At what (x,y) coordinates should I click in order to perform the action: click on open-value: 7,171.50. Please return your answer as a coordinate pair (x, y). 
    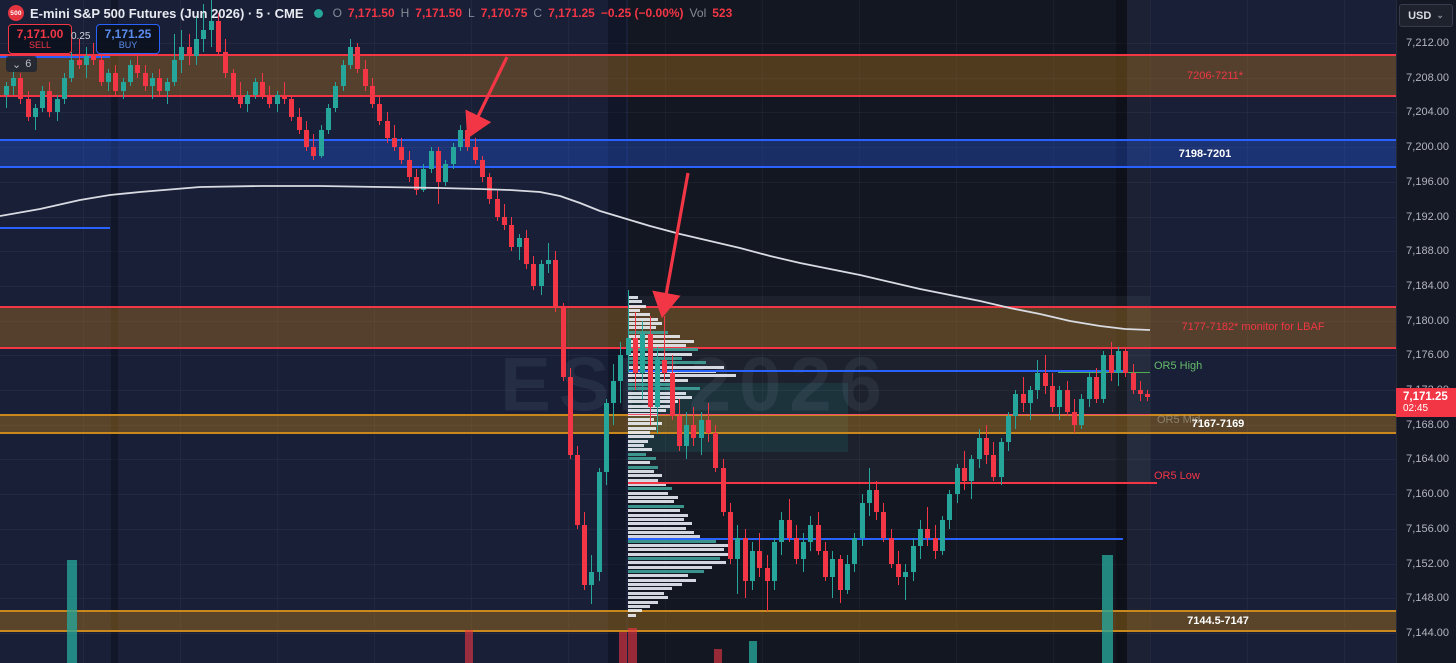
    Looking at the image, I should click on (371, 13).